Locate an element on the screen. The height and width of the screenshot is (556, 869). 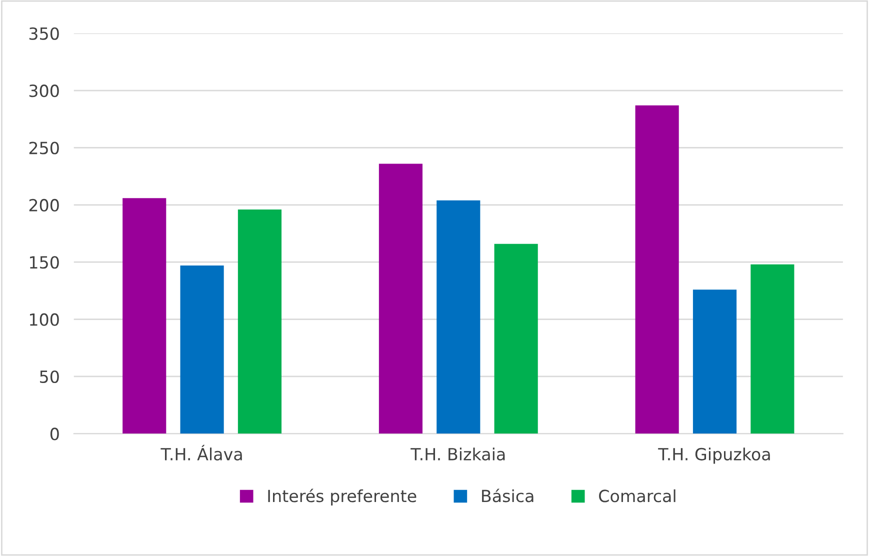
legend-label: Básica is located at coordinates (508, 495).